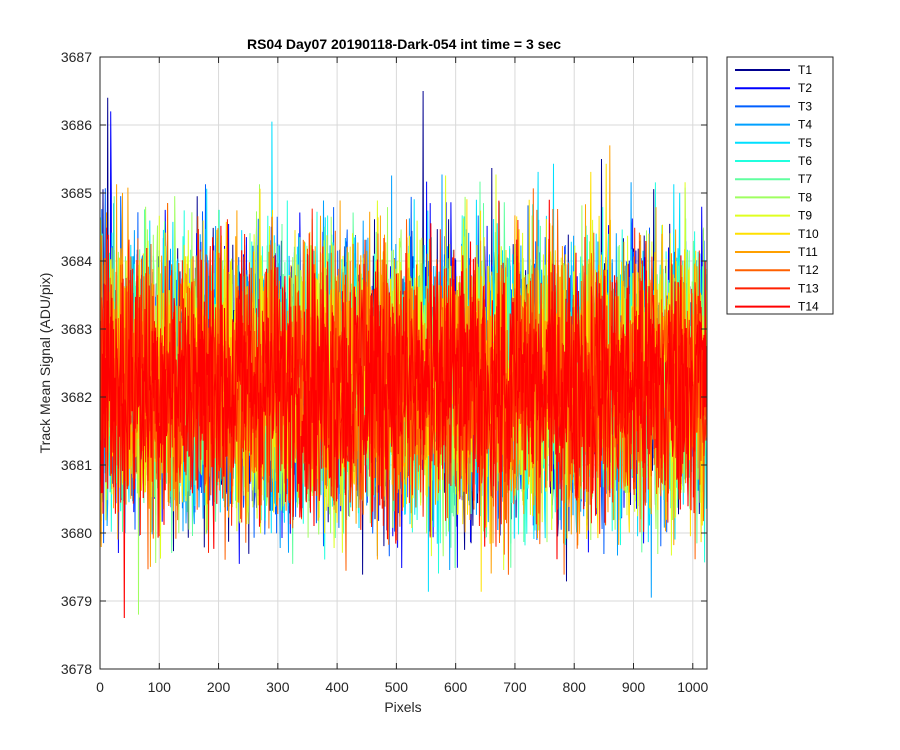  I want to click on legend-label: T8, so click(805, 197).